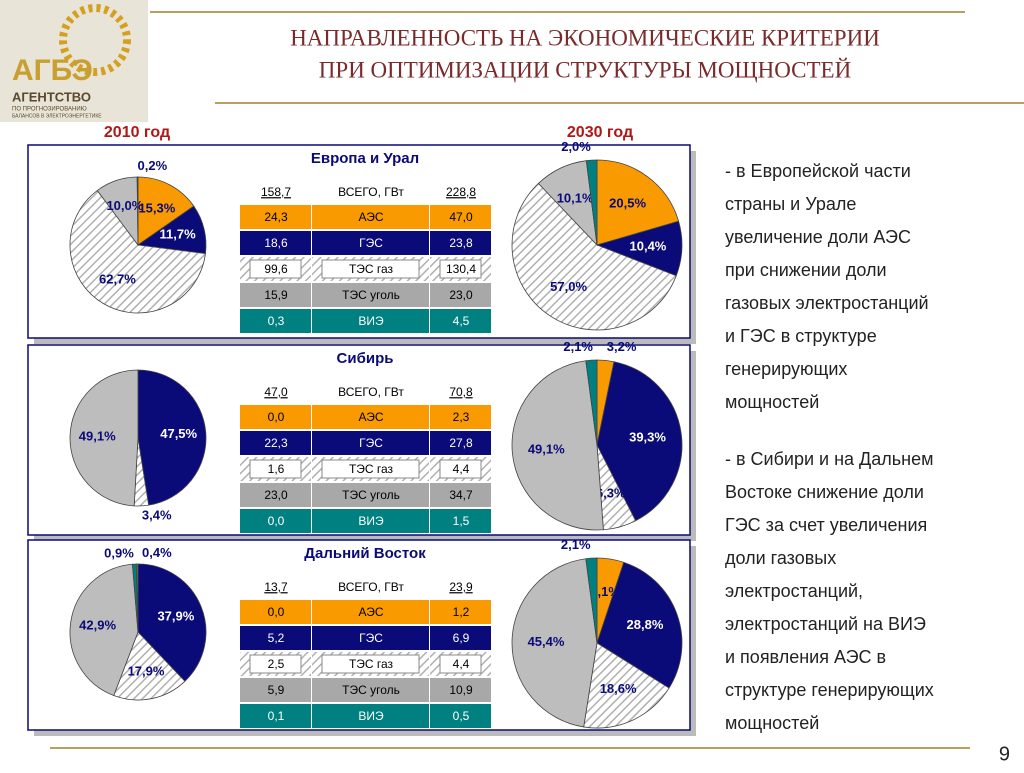  I want to click on table-text: 4,4, so click(461, 469).